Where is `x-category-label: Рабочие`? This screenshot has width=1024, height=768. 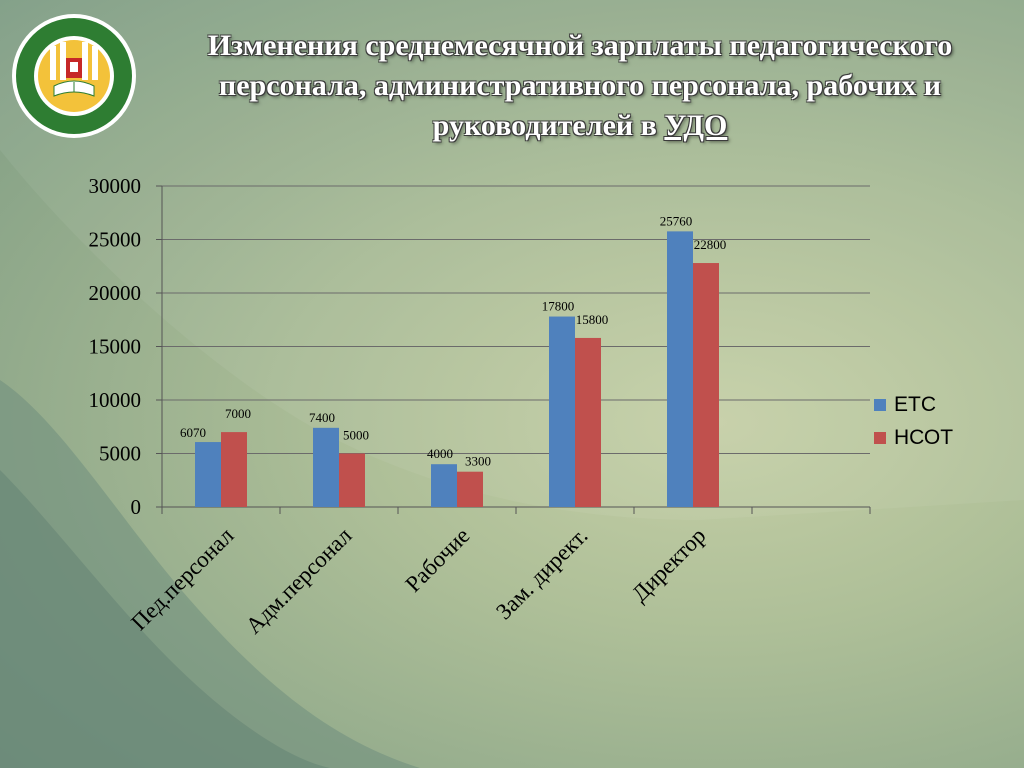 x-category-label: Рабочие is located at coordinates (437, 560).